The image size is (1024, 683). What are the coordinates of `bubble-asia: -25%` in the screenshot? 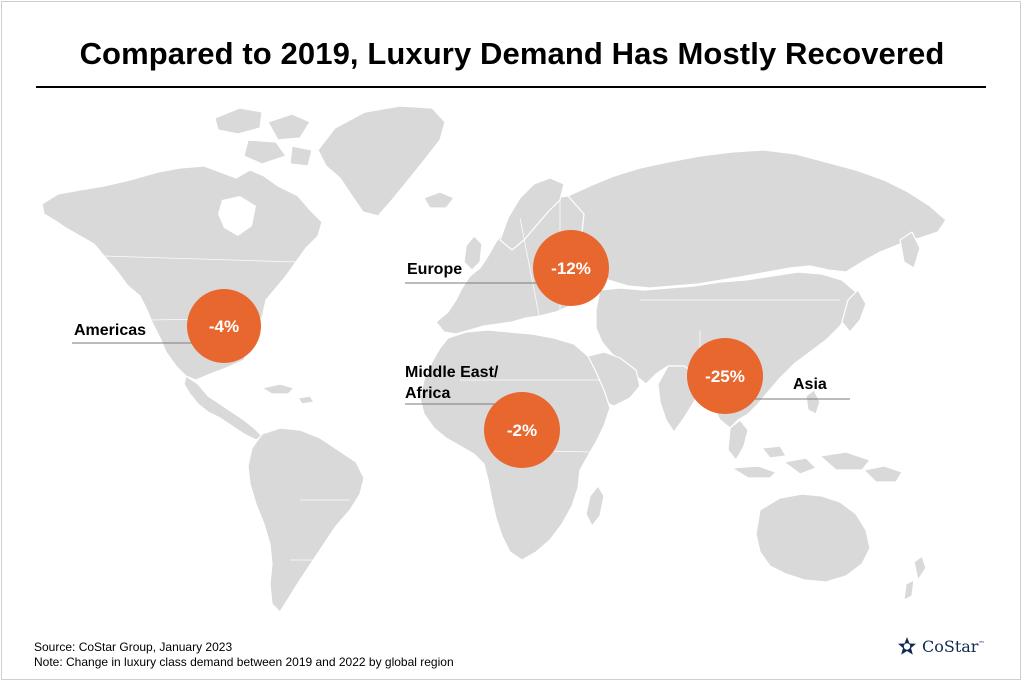 It's located at (725, 376).